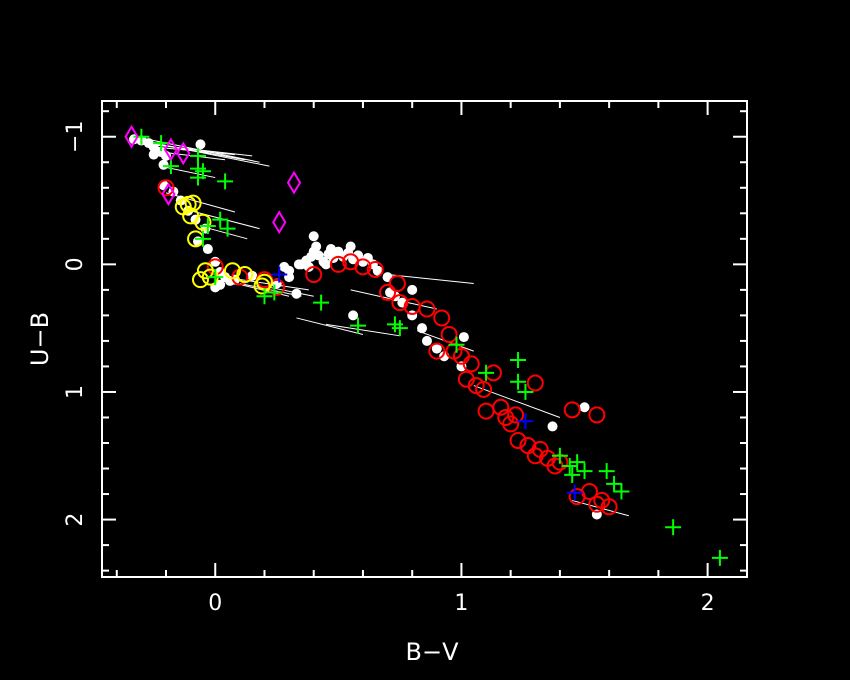 The image size is (850, 680). I want to click on y-tick-label: 0, so click(75, 264).